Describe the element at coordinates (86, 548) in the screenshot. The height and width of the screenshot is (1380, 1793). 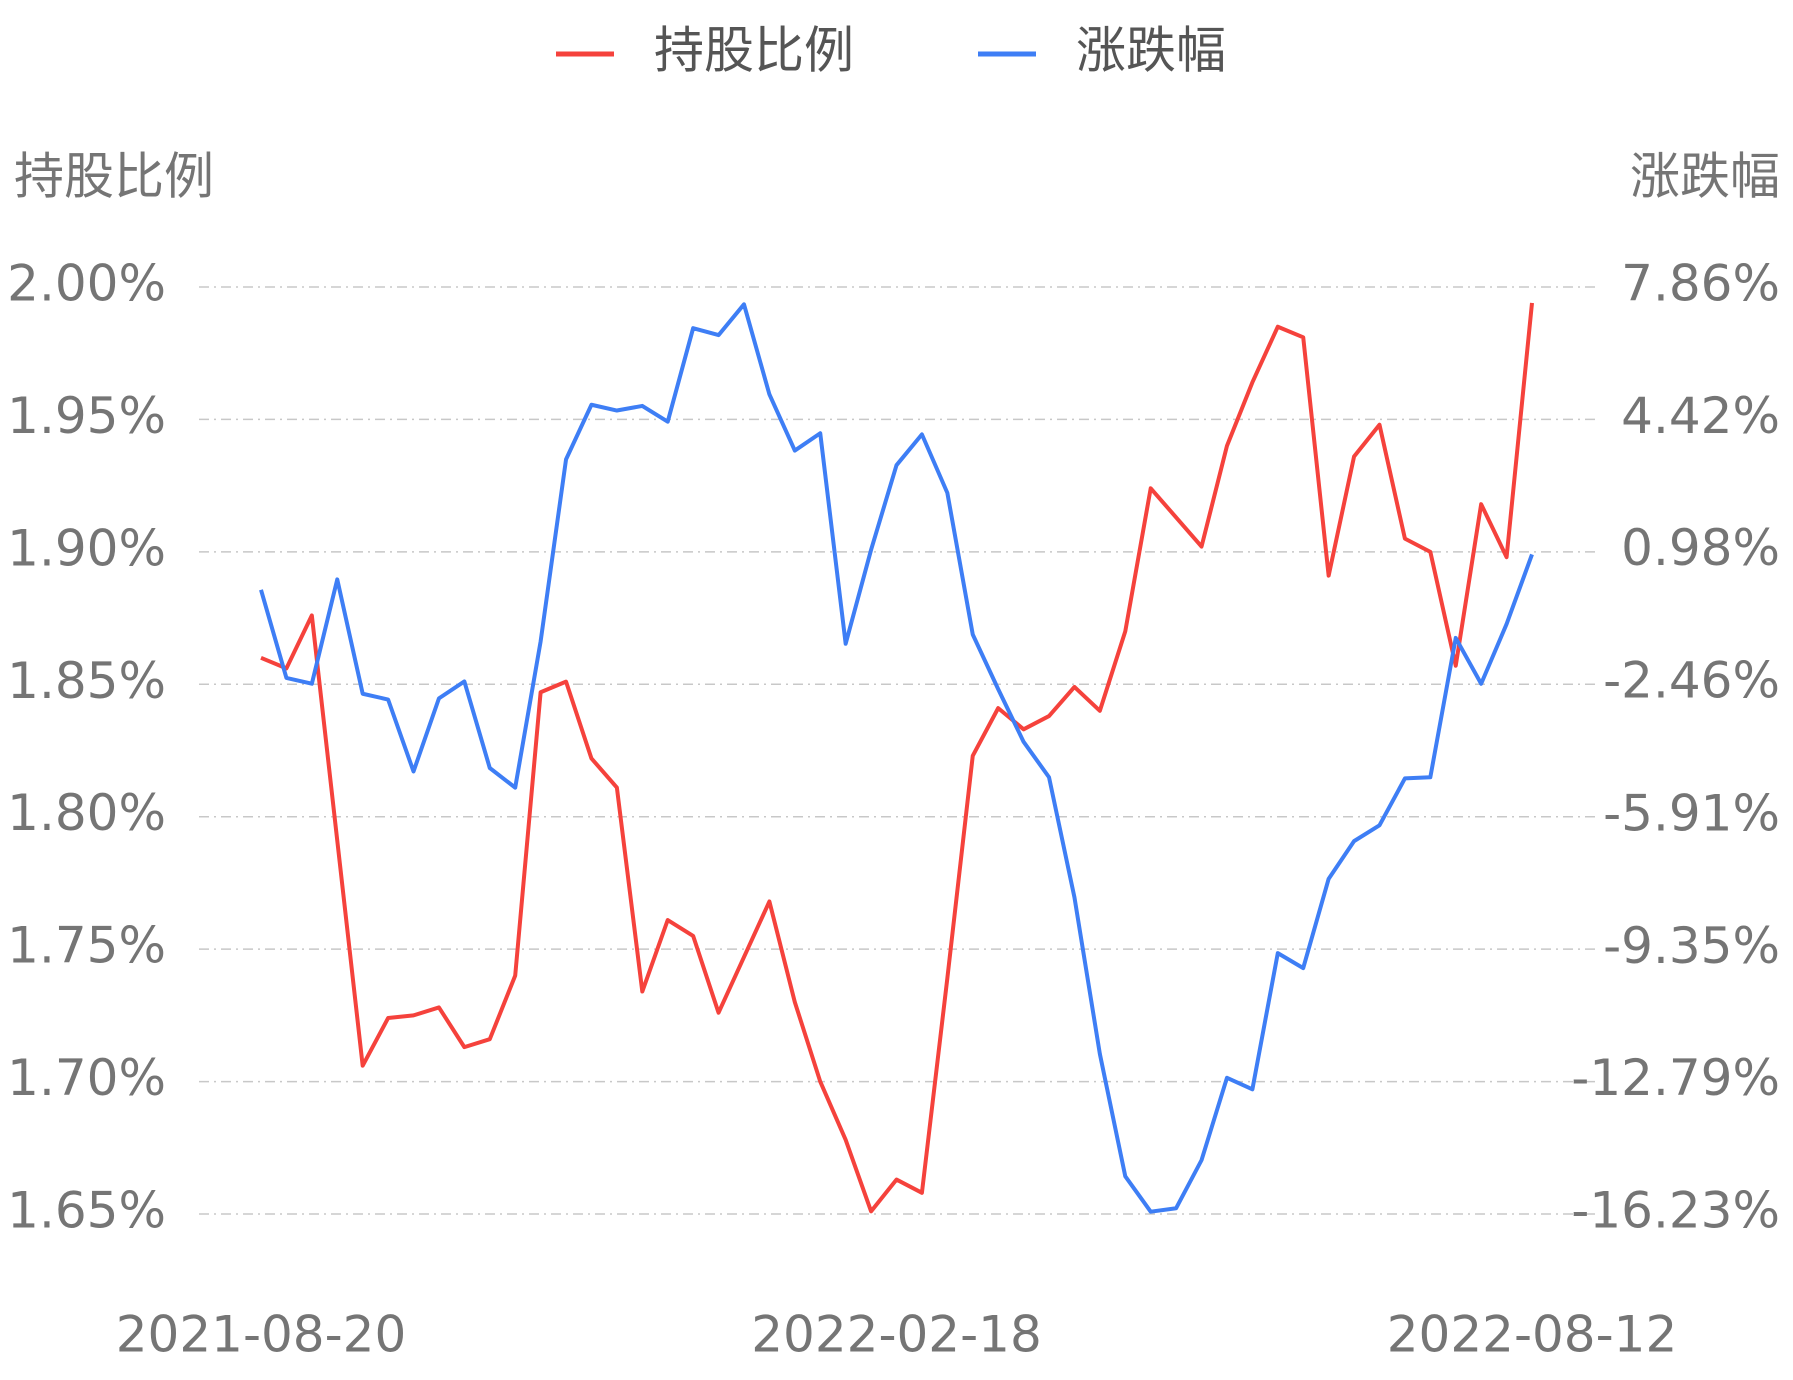
I see `y-tick-label: 1.90%` at that location.